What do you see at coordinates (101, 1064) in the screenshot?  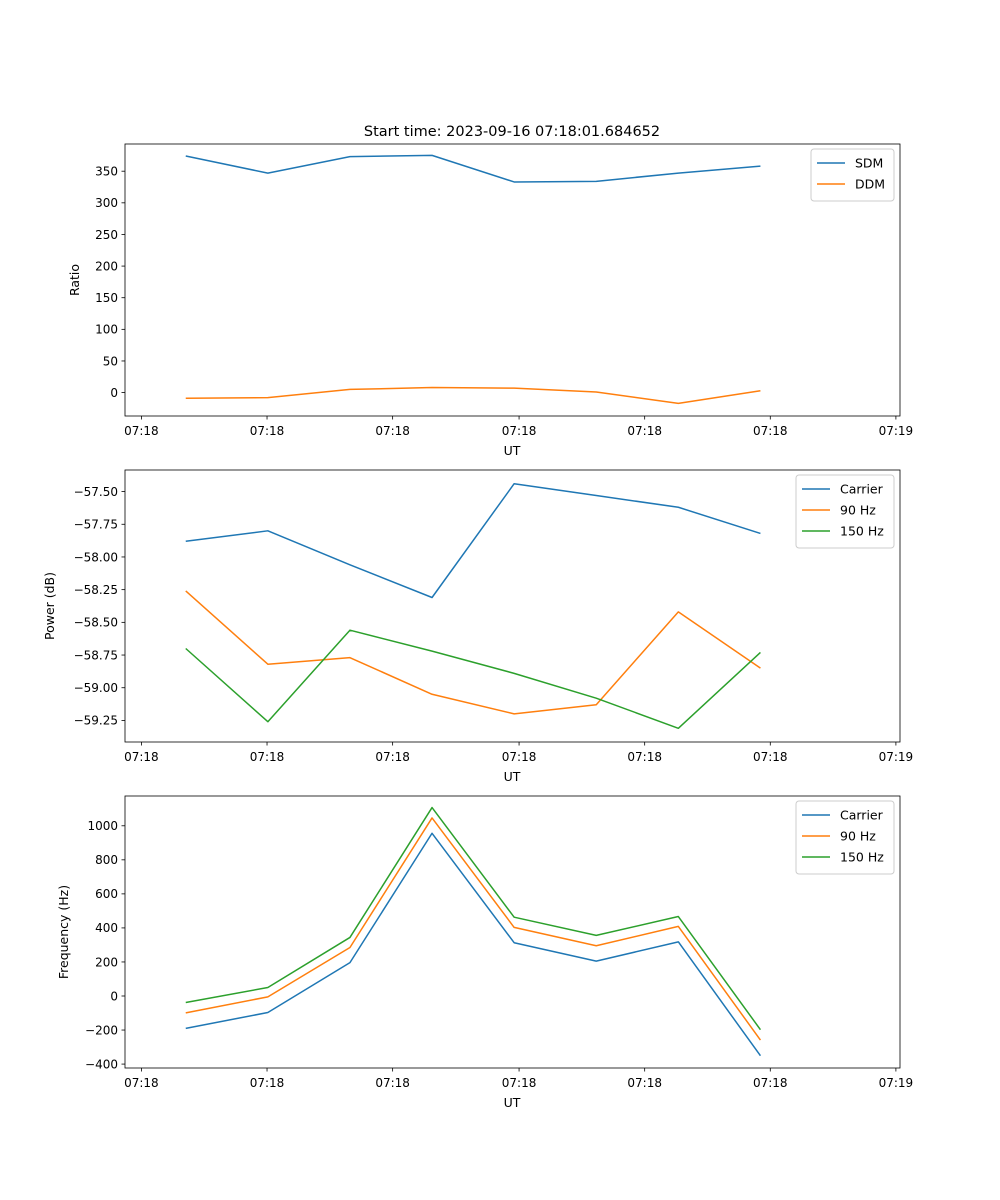 I see `y-tick-label: −400` at bounding box center [101, 1064].